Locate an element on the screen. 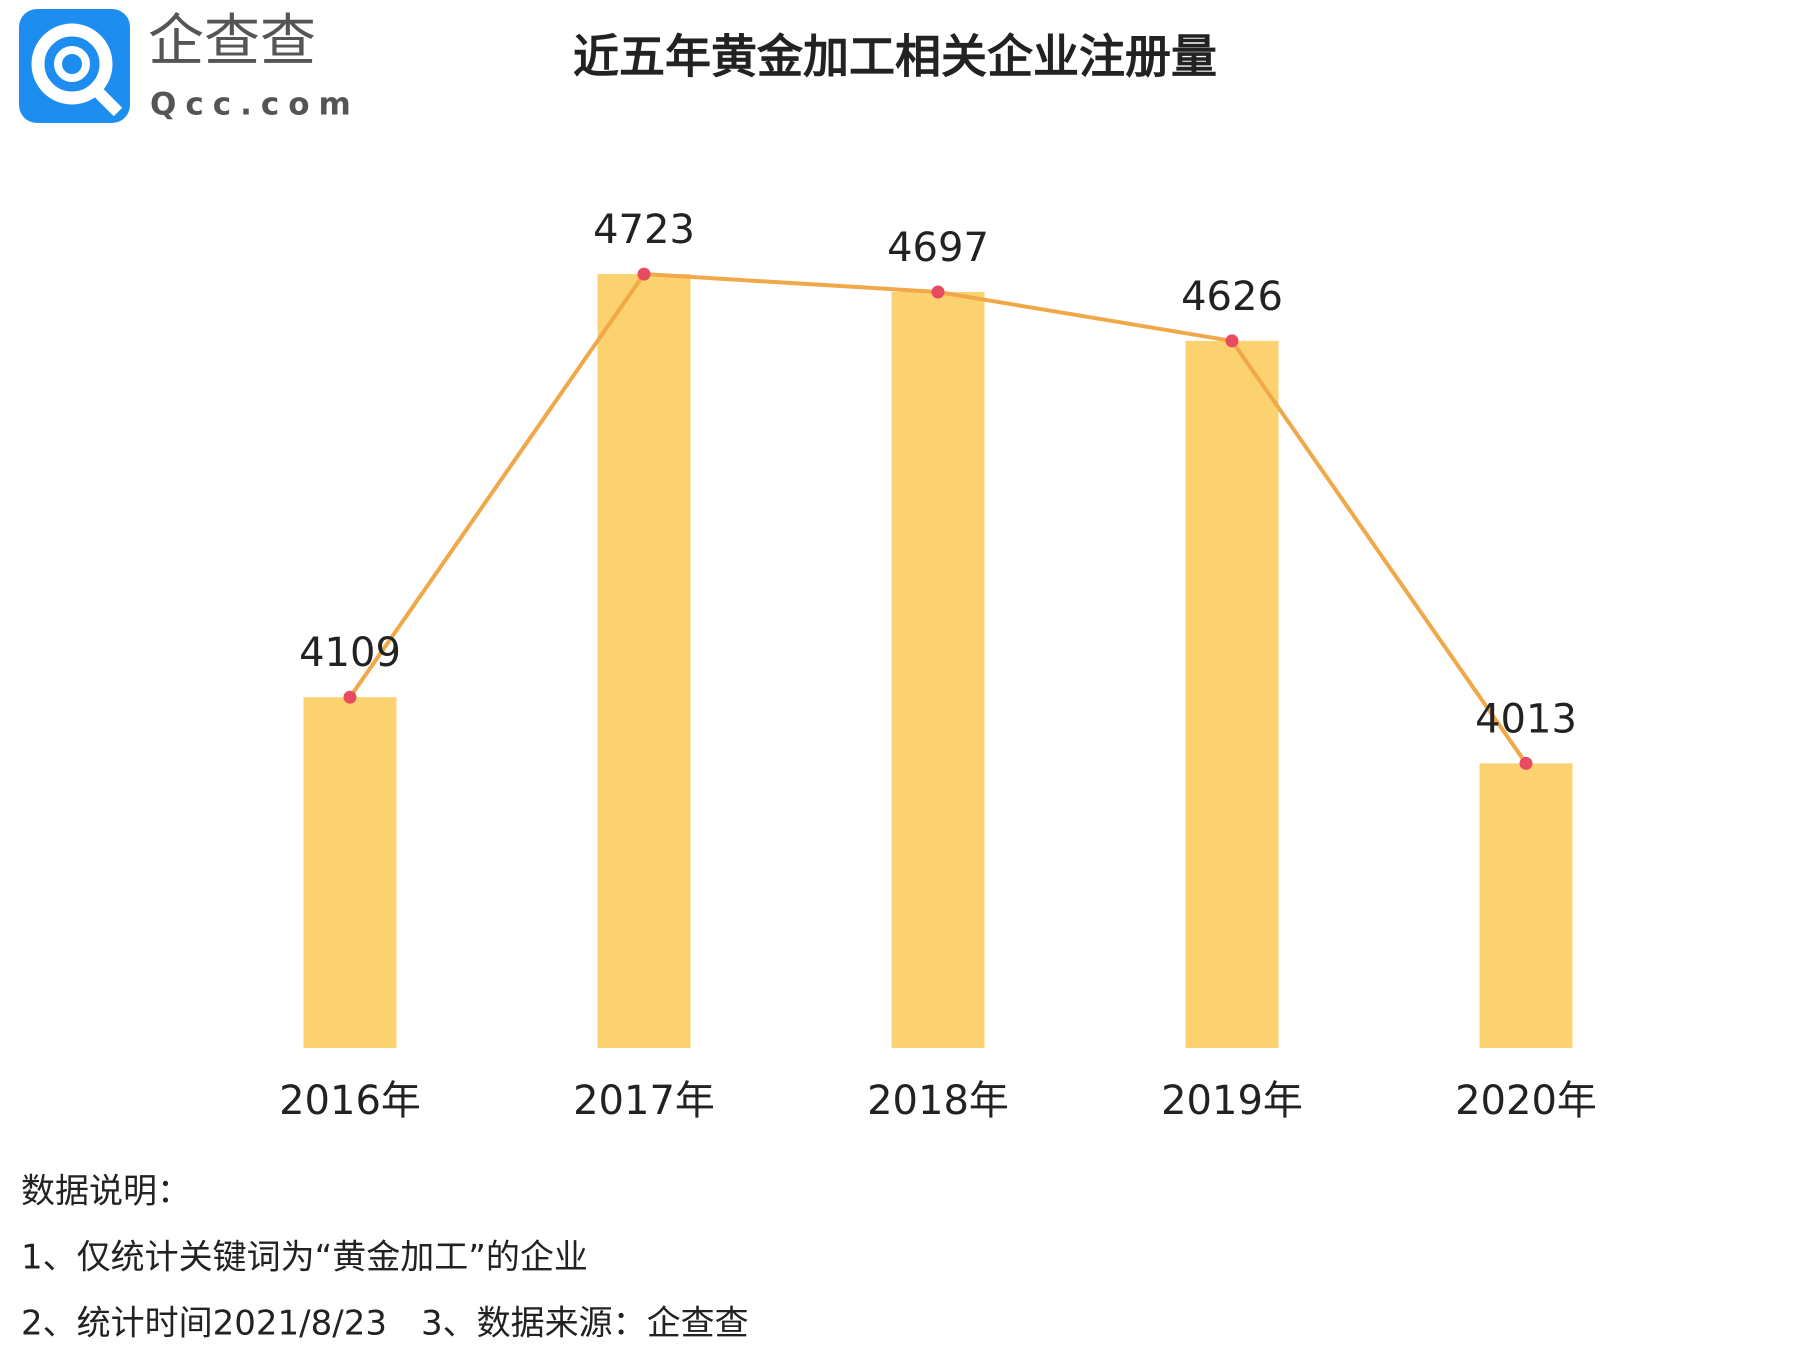 Image resolution: width=1813 pixels, height=1348 pixels. data-label: 4109 is located at coordinates (350, 653).